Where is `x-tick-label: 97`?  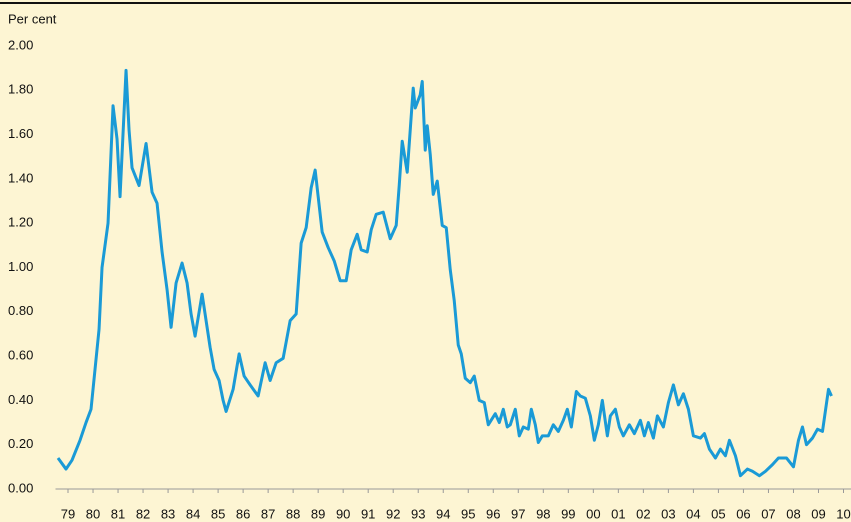 x-tick-label: 97 is located at coordinates (518, 513).